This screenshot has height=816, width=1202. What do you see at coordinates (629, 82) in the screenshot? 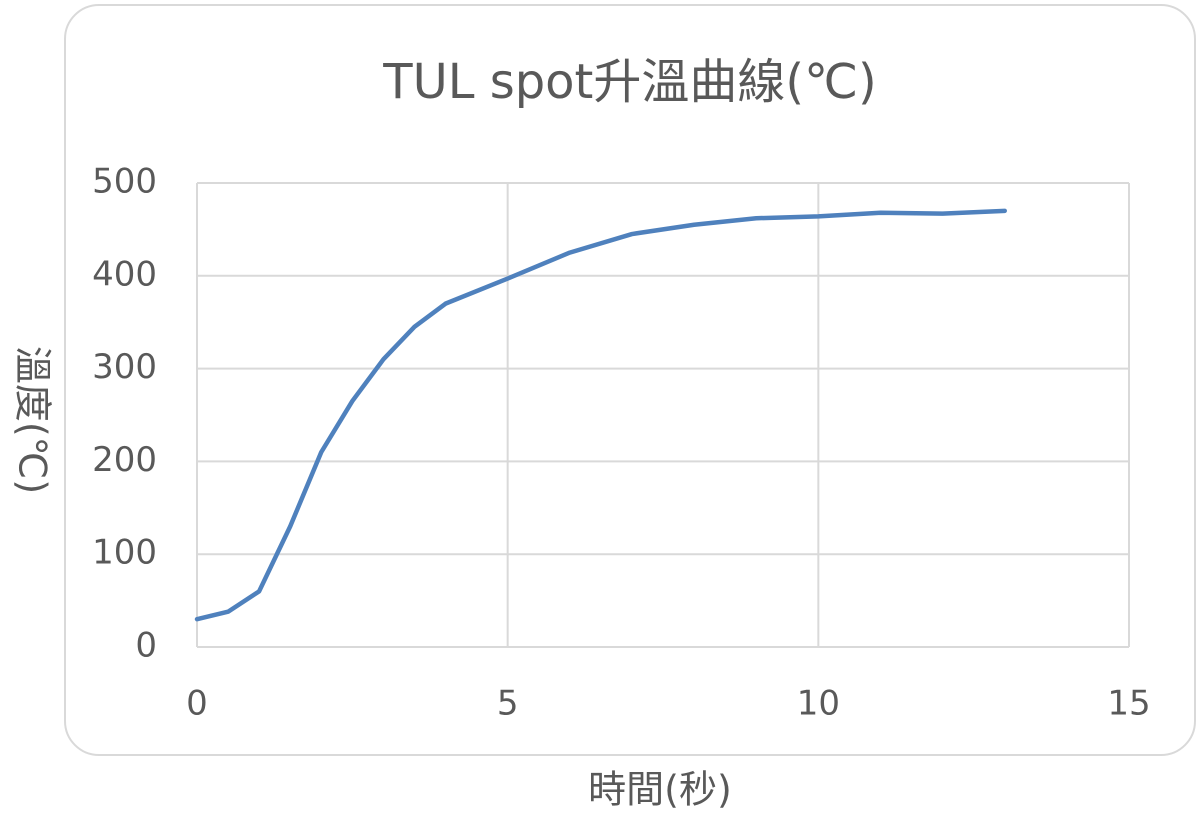
I see `chart-title: TUL spot升溫曲線(℃)` at bounding box center [629, 82].